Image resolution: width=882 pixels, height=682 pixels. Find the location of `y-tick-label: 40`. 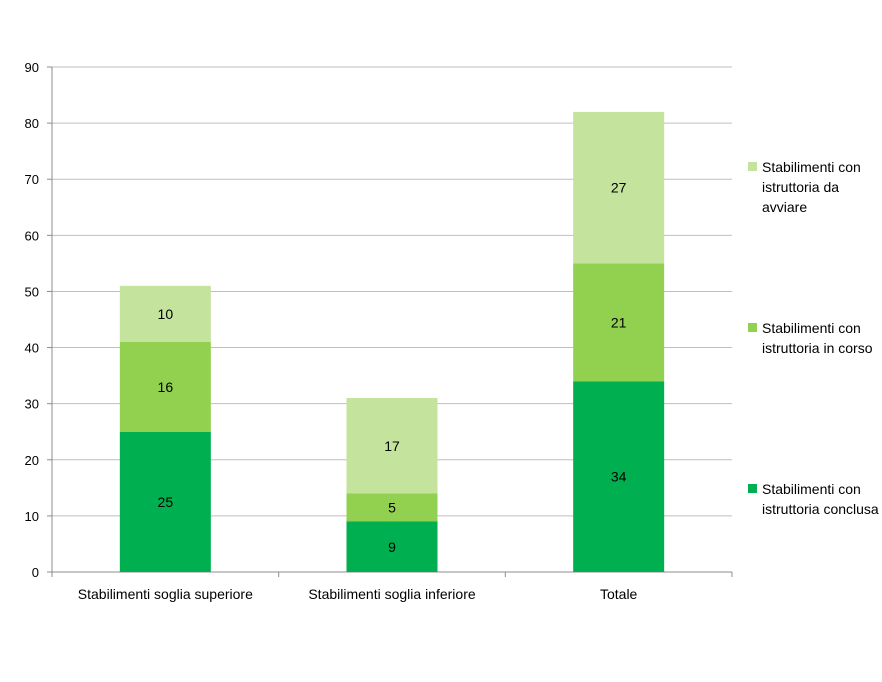

y-tick-label: 40 is located at coordinates (32, 348).